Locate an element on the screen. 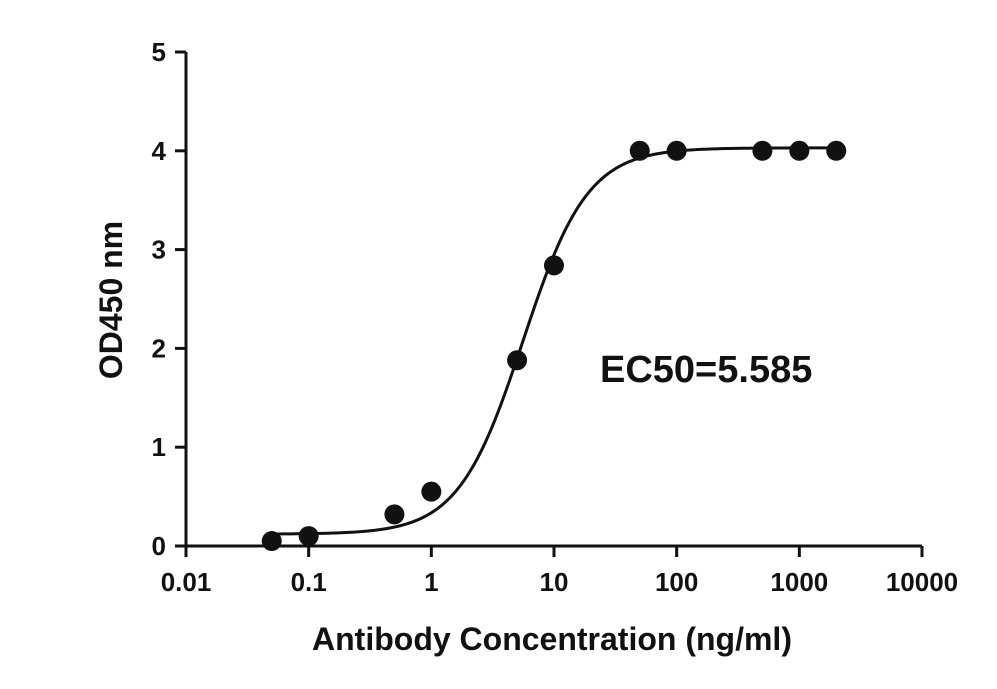 The height and width of the screenshot is (689, 997). x-tick-label: 1 is located at coordinates (431, 582).